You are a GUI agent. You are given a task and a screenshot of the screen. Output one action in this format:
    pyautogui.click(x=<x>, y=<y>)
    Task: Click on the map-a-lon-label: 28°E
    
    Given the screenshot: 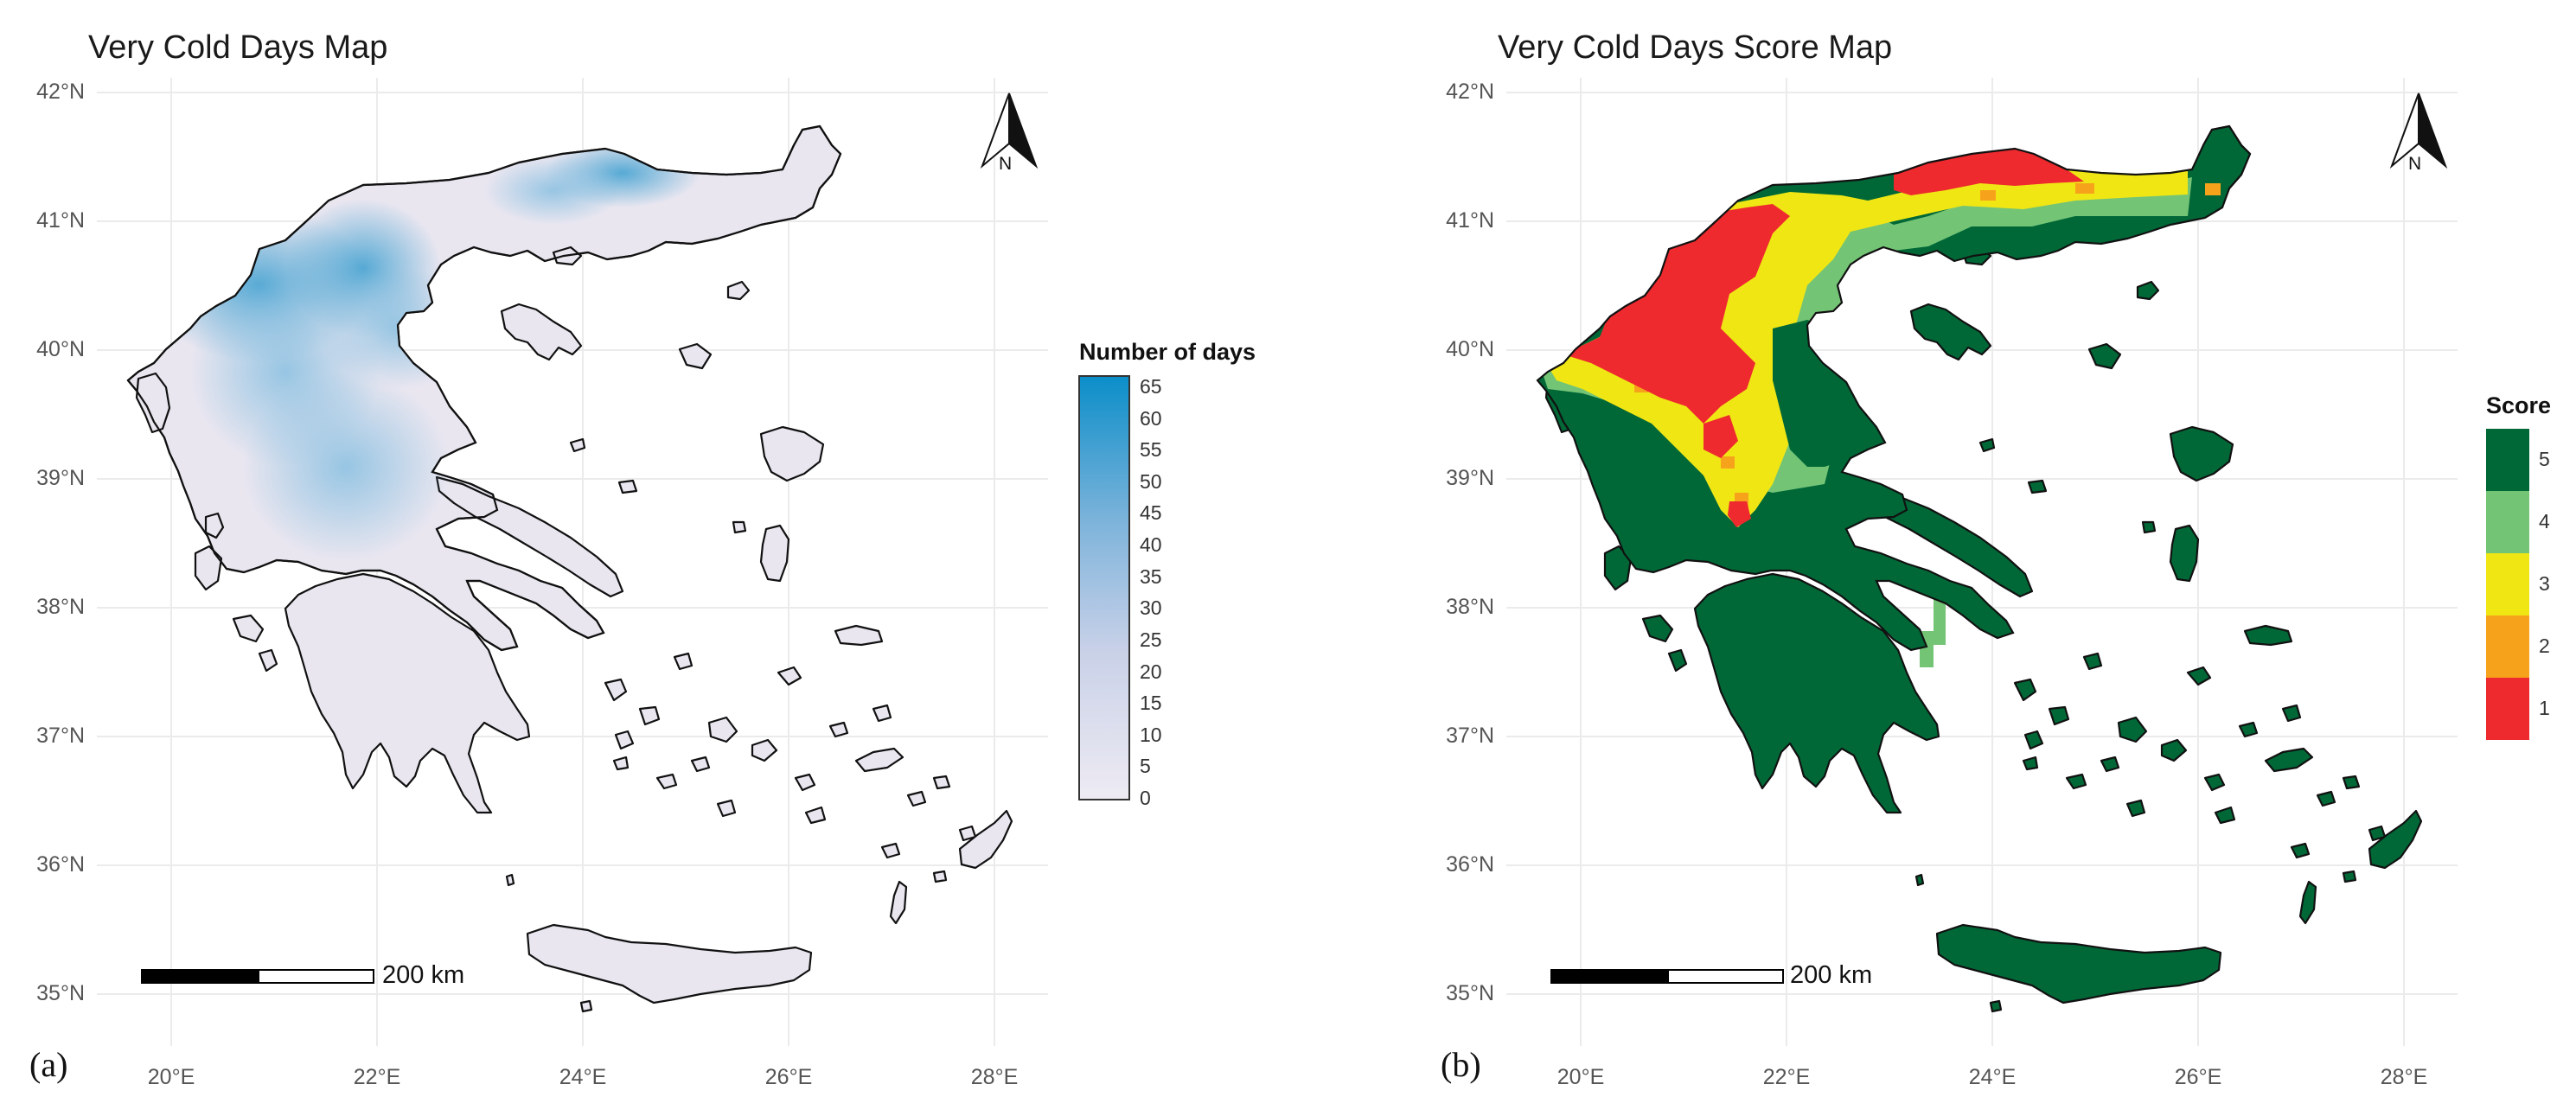 What is the action you would take?
    pyautogui.click(x=995, y=1077)
    